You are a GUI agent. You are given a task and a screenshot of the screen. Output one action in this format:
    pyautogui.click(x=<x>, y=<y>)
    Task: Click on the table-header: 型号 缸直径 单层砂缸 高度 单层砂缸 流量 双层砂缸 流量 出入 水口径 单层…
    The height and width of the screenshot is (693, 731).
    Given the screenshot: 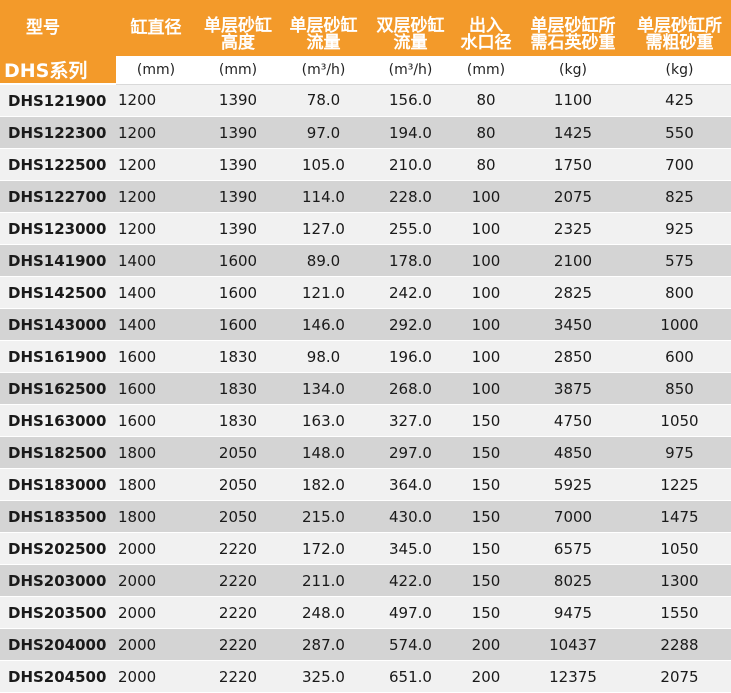 What is the action you would take?
    pyautogui.click(x=365, y=42)
    